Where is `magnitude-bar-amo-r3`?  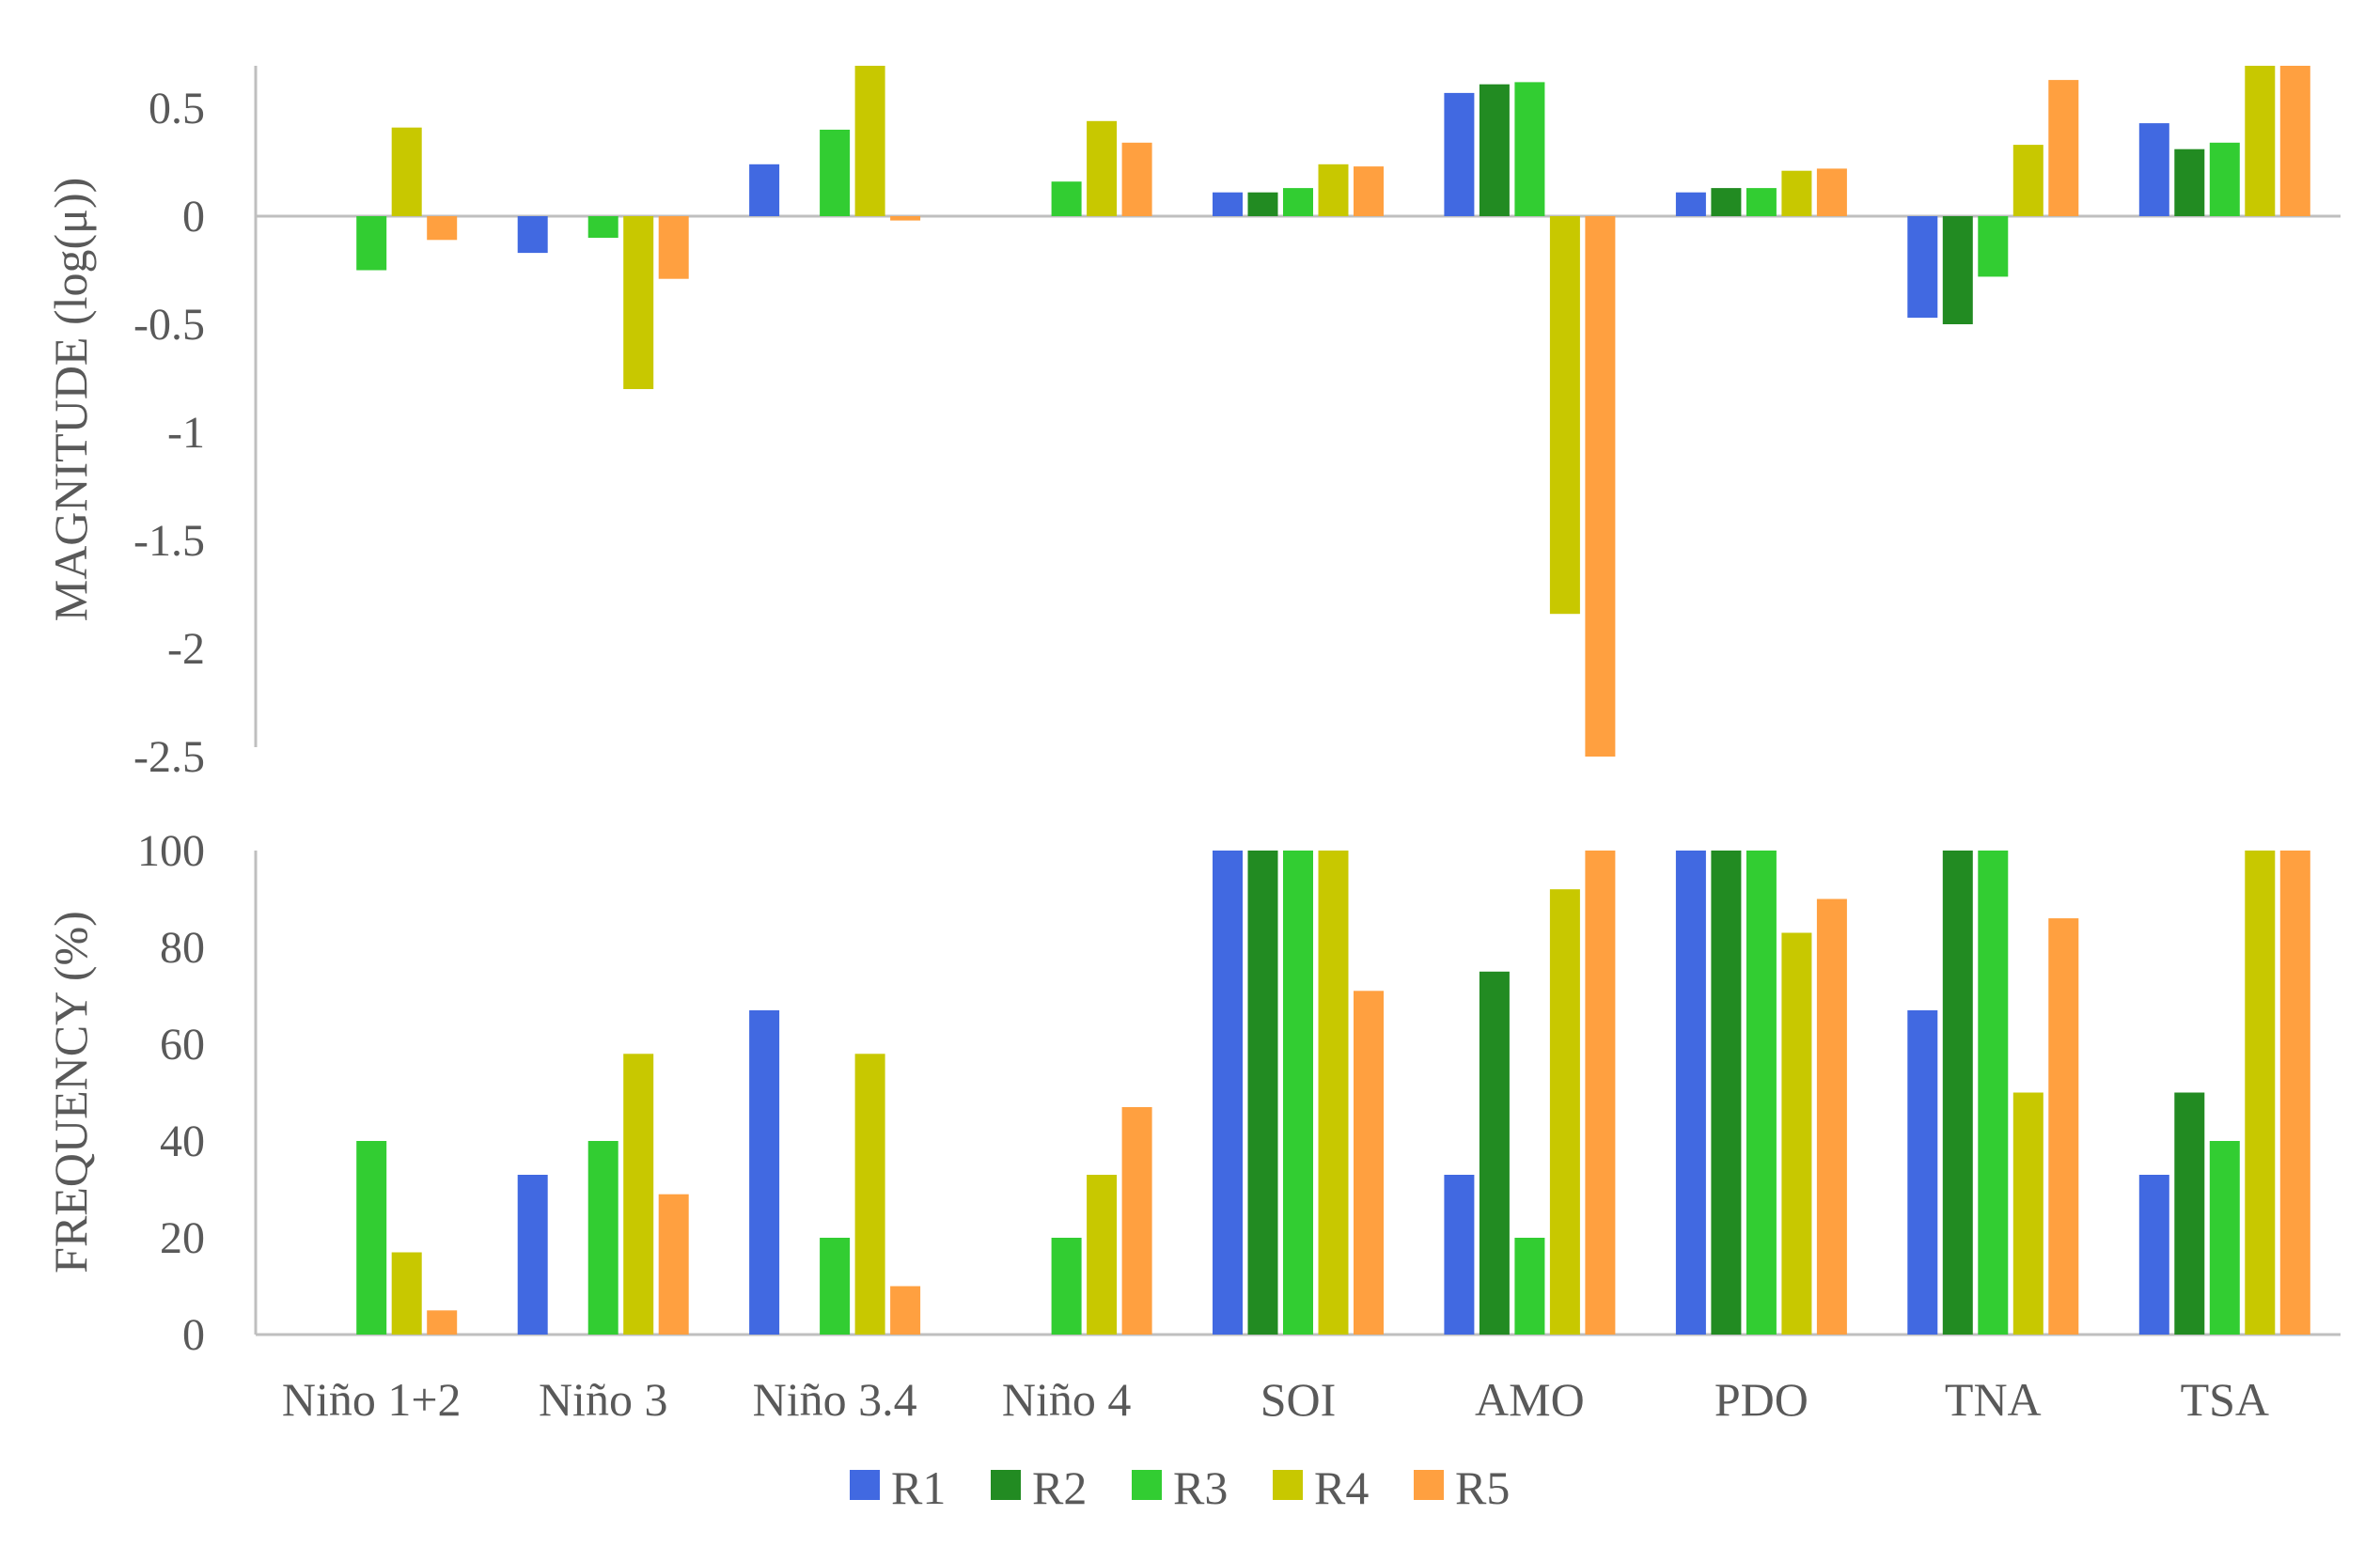
magnitude-bar-amo-r3 is located at coordinates (1529, 149).